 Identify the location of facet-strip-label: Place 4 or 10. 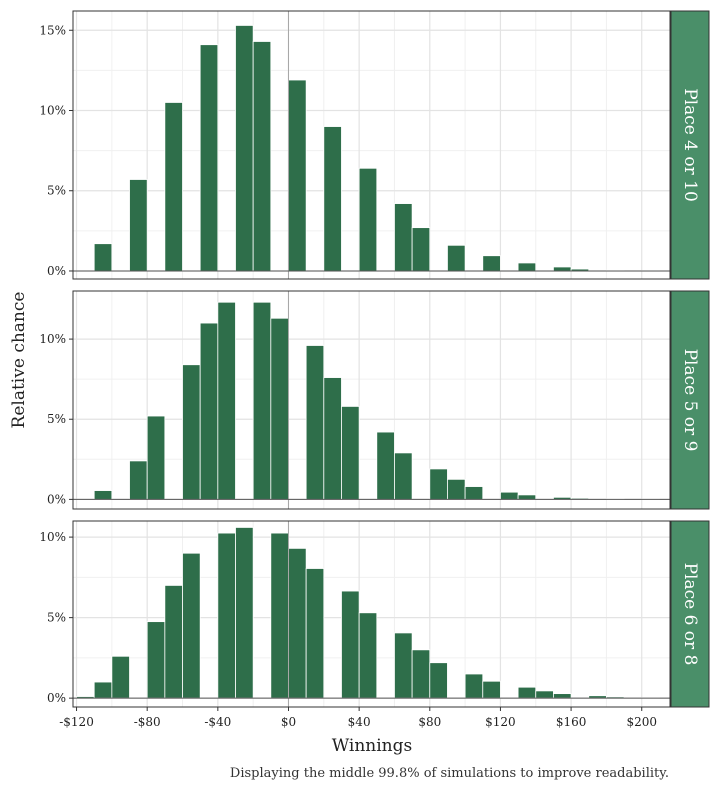
(690, 145).